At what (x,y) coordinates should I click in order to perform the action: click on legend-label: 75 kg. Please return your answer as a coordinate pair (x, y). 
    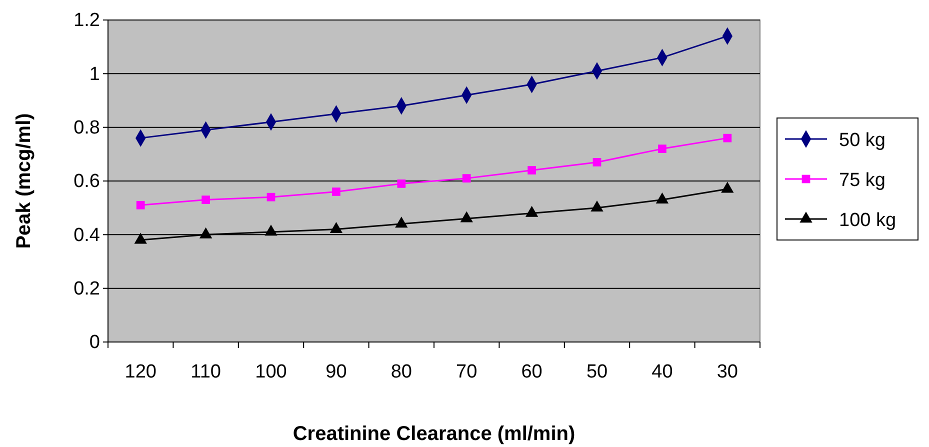
    Looking at the image, I should click on (862, 180).